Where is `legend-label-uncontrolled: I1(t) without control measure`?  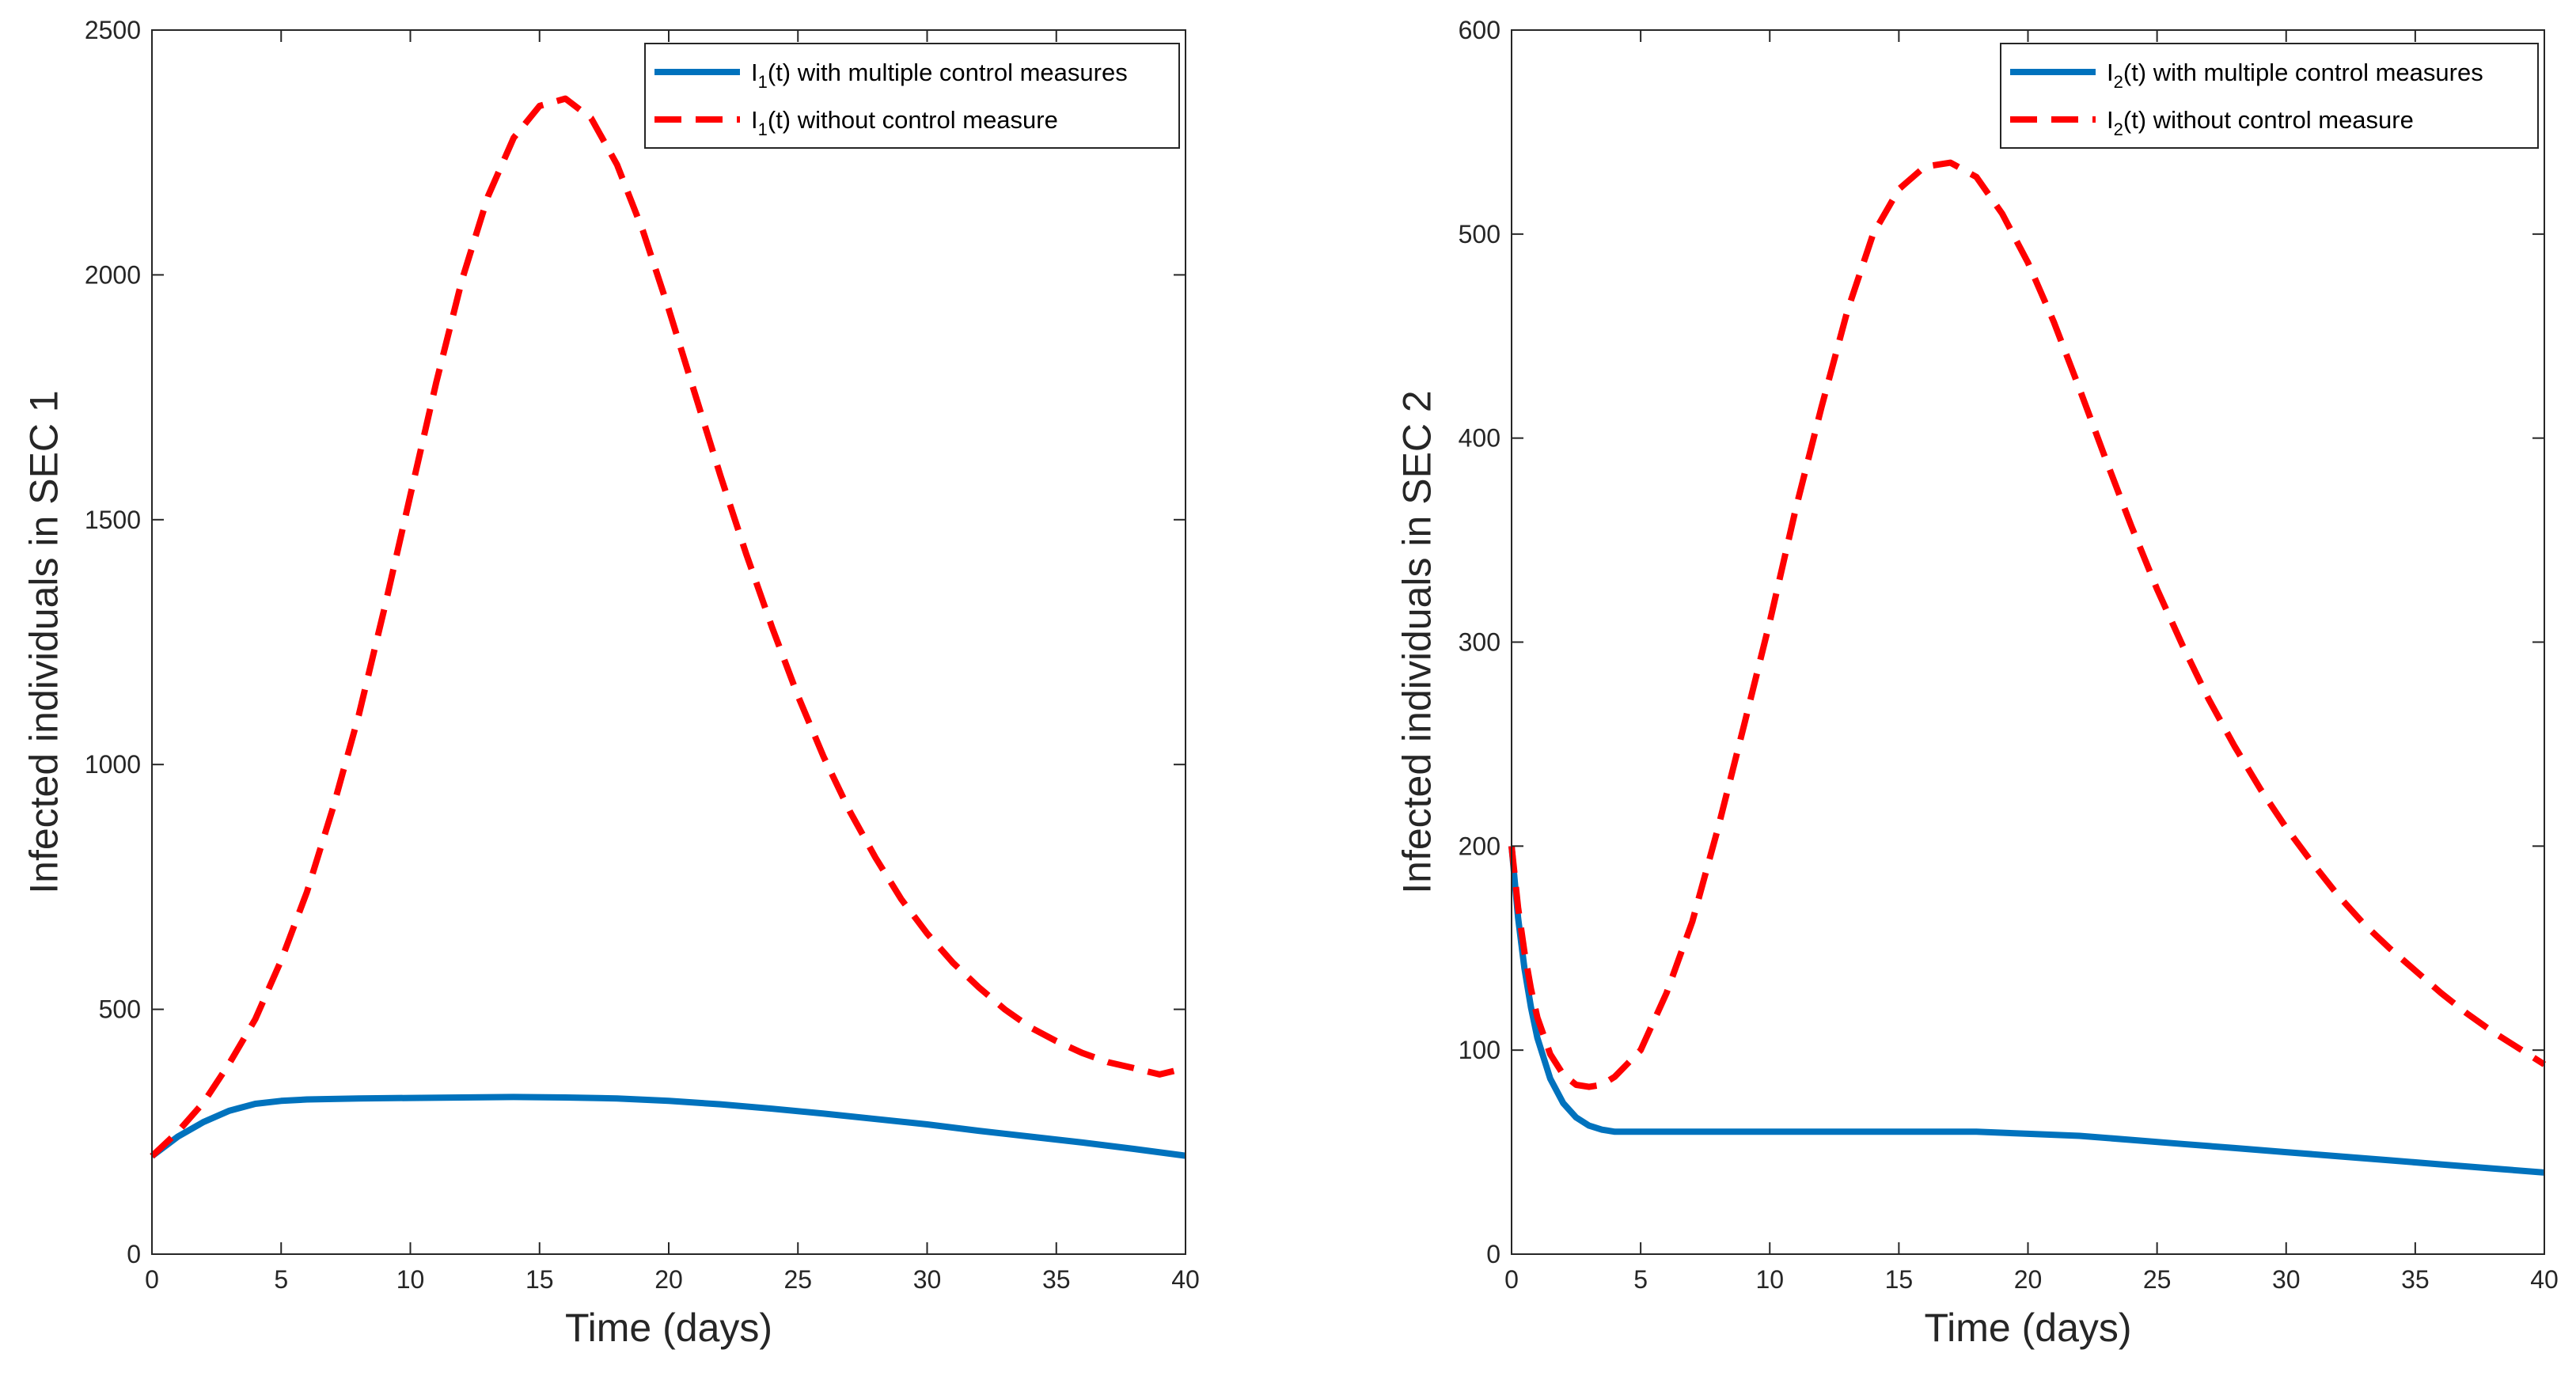
legend-label-uncontrolled: I1(t) without control measure is located at coordinates (904, 122).